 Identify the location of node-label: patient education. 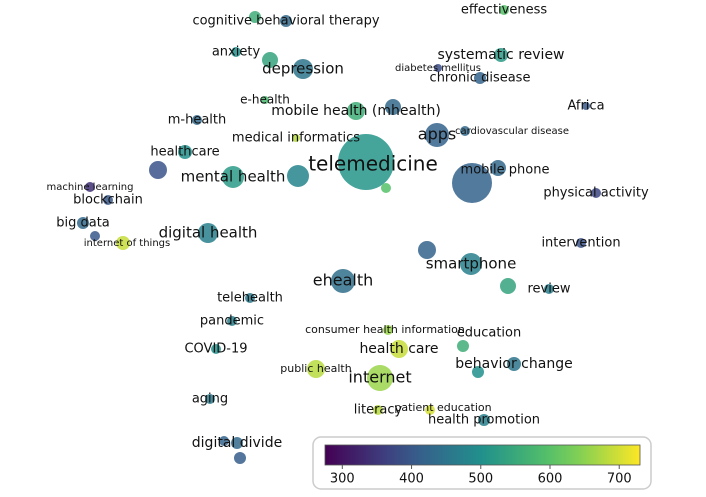
(442, 407).